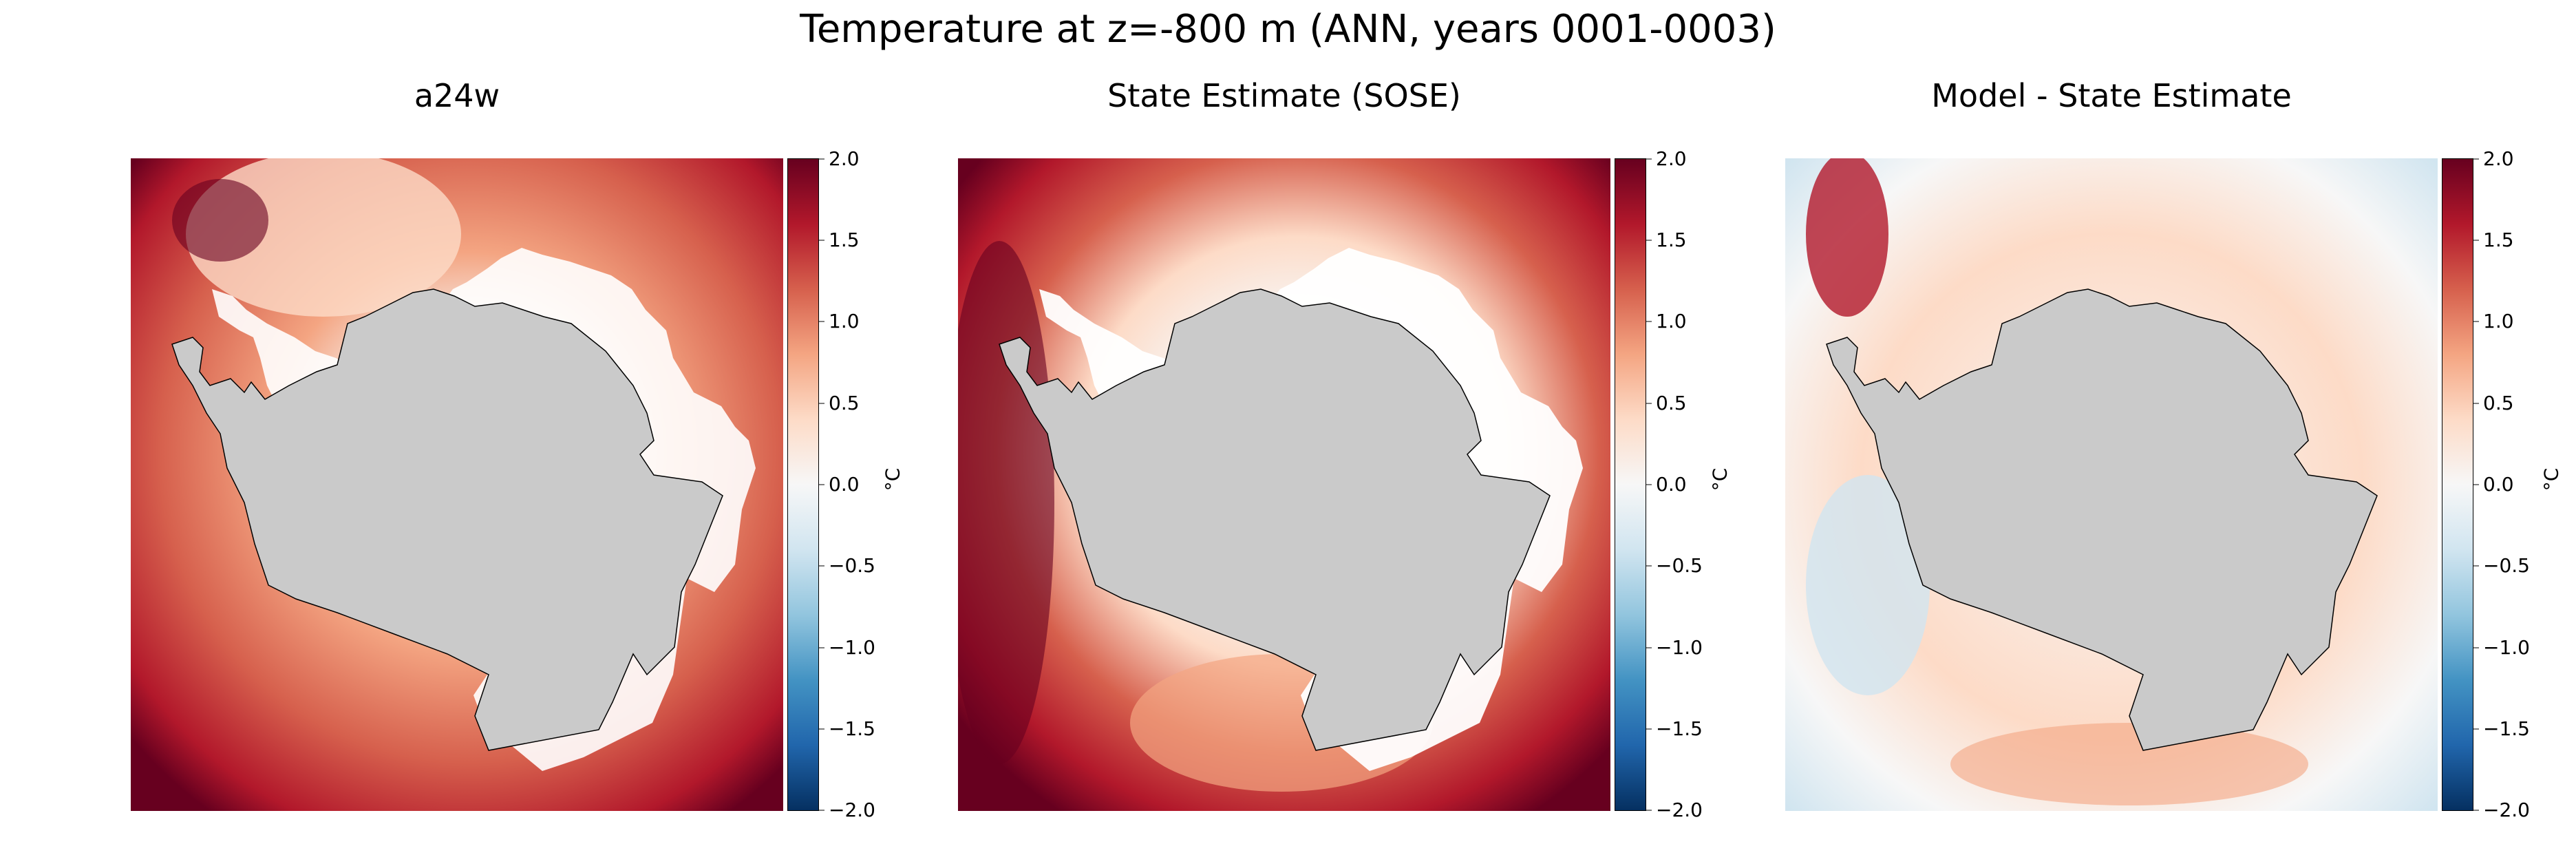  What do you see at coordinates (2457, 484) in the screenshot?
I see `colorbar-difference` at bounding box center [2457, 484].